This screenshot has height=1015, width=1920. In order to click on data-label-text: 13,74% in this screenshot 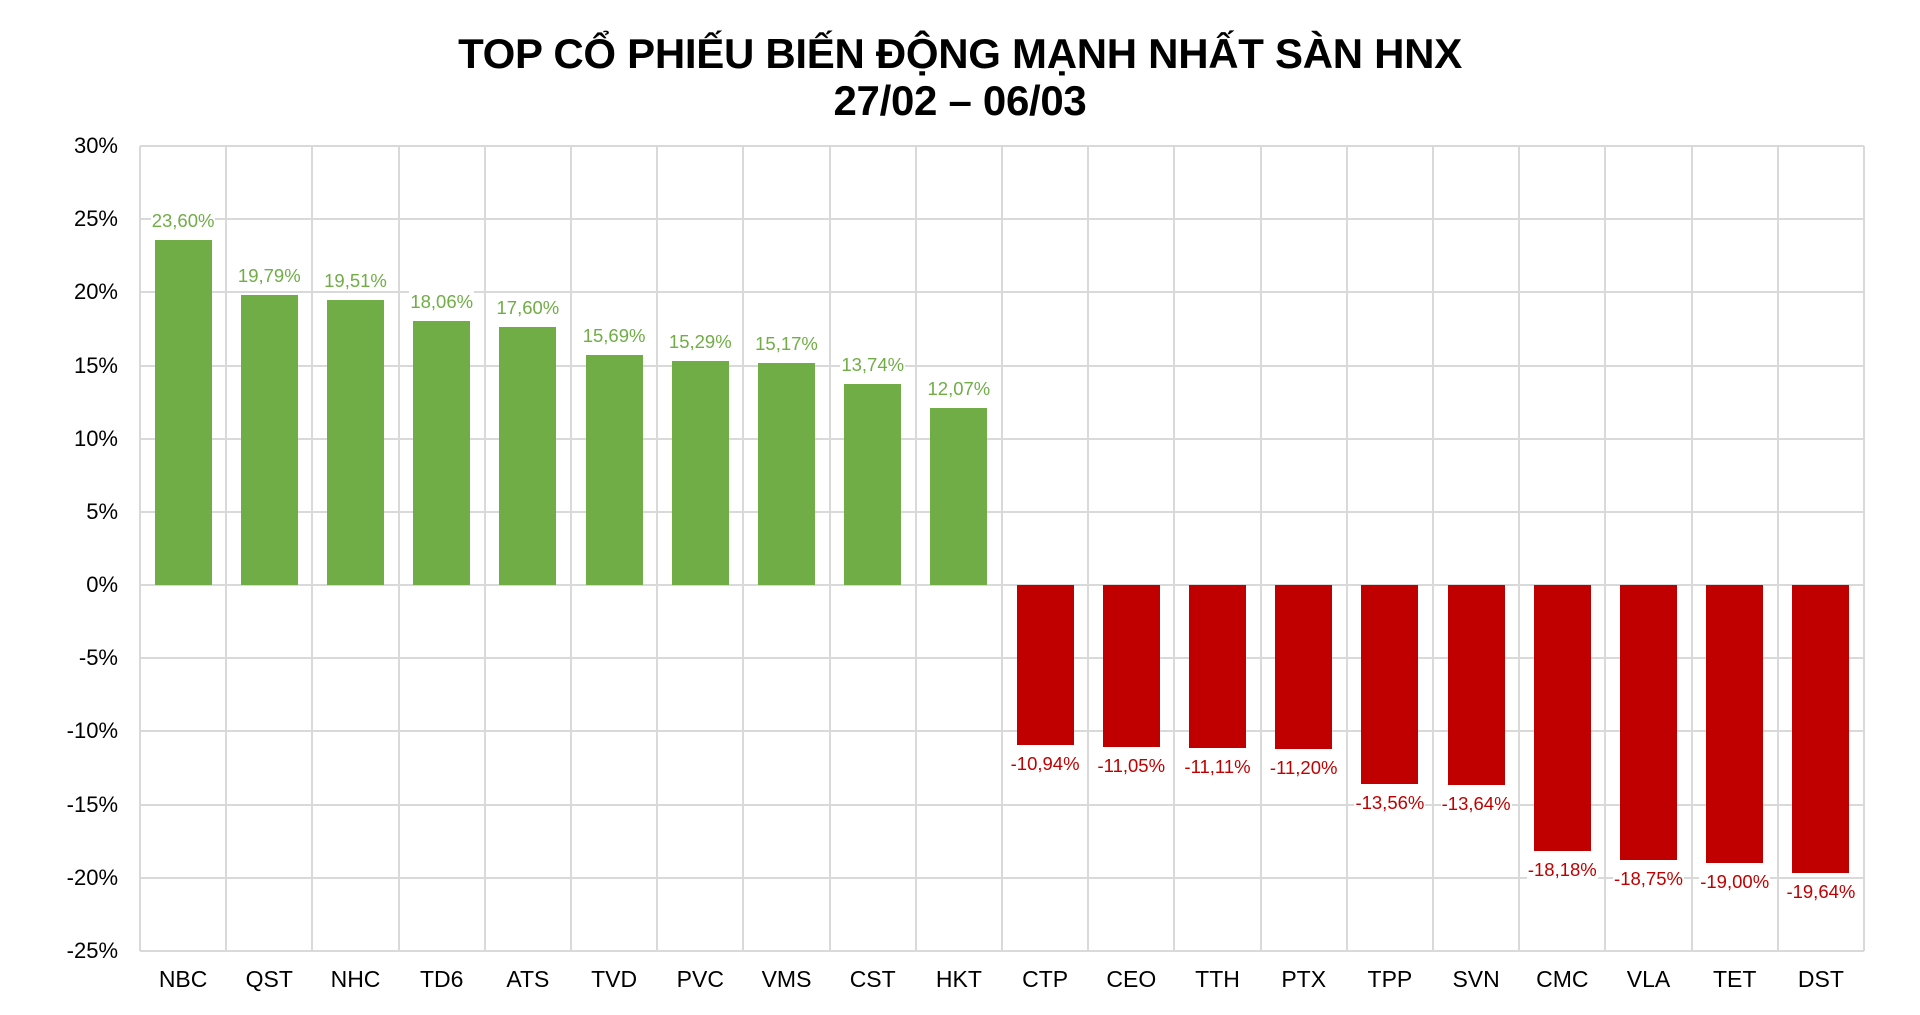, I will do `click(873, 364)`.